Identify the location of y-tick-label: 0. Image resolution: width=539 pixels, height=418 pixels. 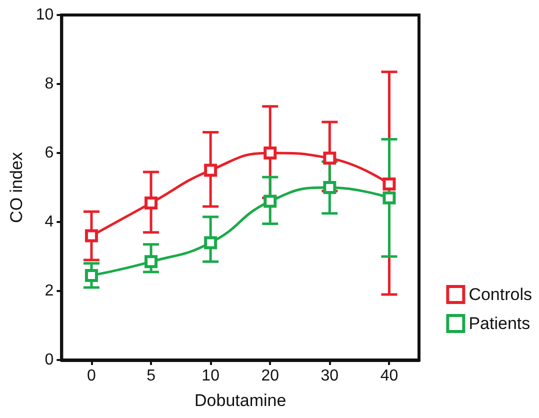
(49, 360).